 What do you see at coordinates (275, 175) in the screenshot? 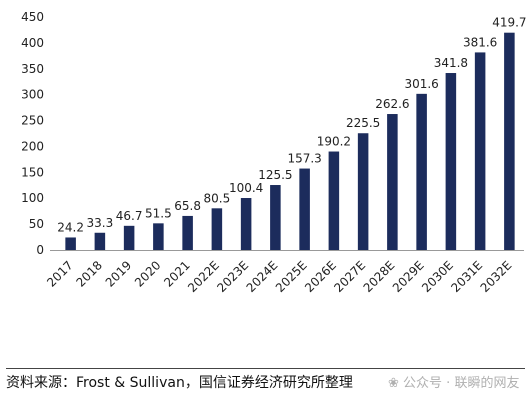
I see `data-label: 125.5` at bounding box center [275, 175].